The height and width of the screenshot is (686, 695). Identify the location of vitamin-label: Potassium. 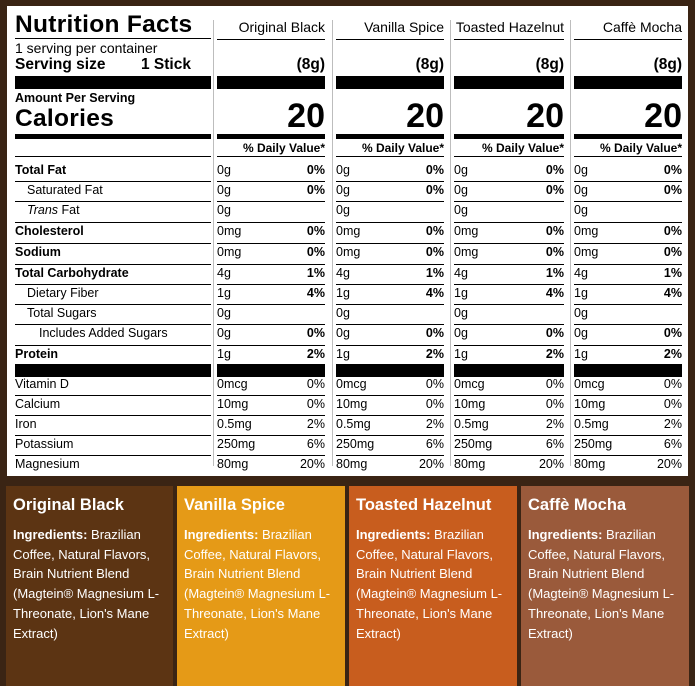
(44, 444).